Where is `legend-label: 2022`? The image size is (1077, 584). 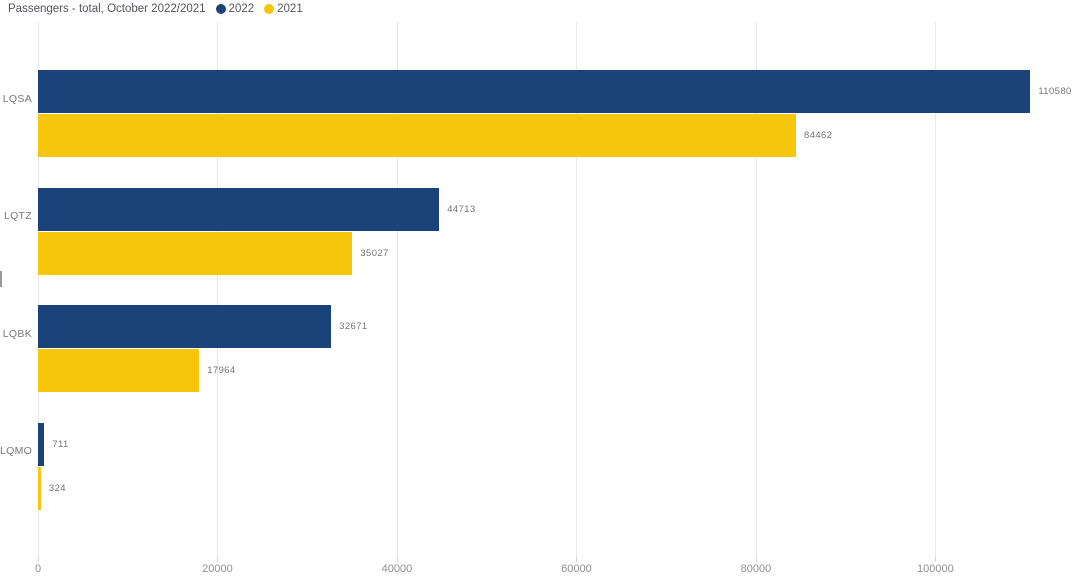
legend-label: 2022 is located at coordinates (241, 9).